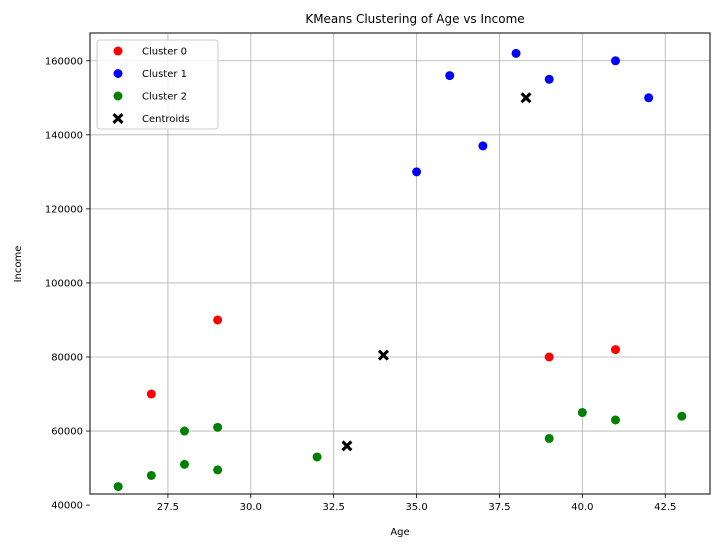 Image resolution: width=722 pixels, height=547 pixels. I want to click on y-tick-label: 120000, so click(64, 209).